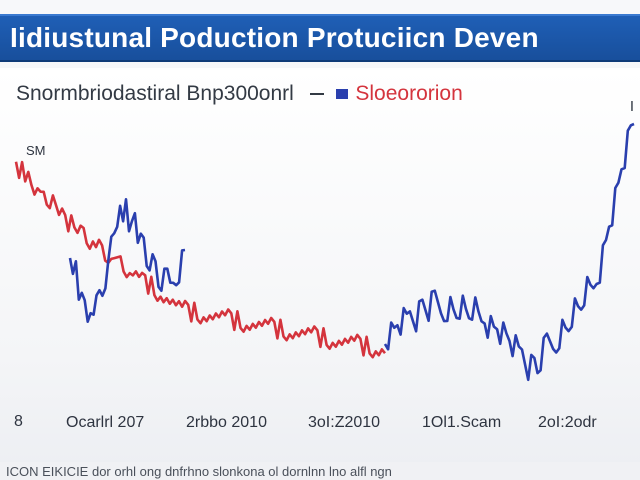 This screenshot has height=480, width=640. I want to click on legend-swatch-blue, so click(341, 94).